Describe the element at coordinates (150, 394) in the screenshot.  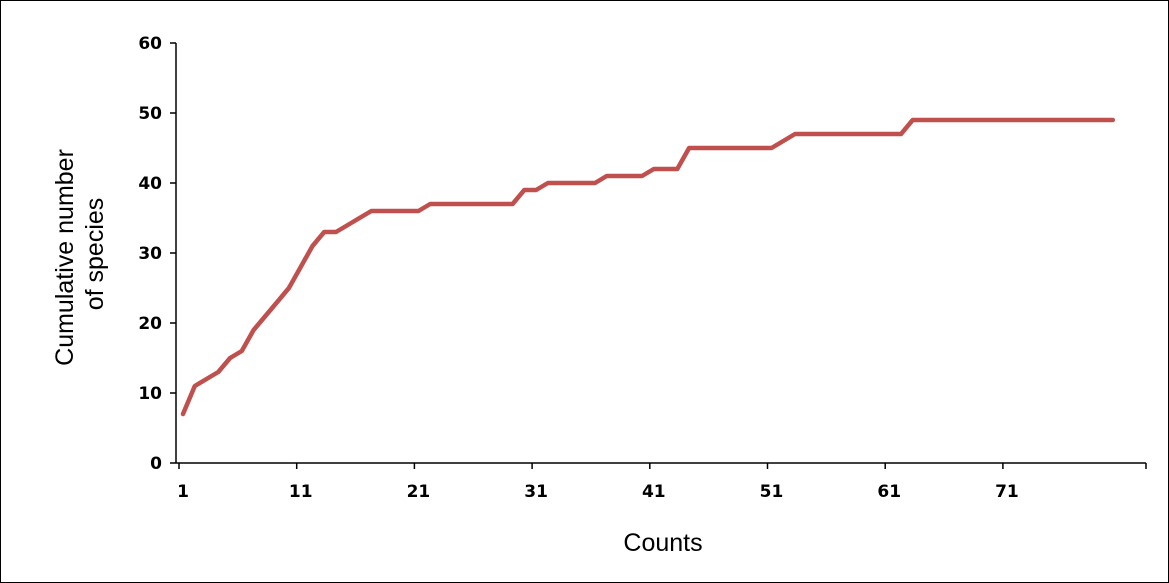
I see `y-tick-label: 10` at that location.